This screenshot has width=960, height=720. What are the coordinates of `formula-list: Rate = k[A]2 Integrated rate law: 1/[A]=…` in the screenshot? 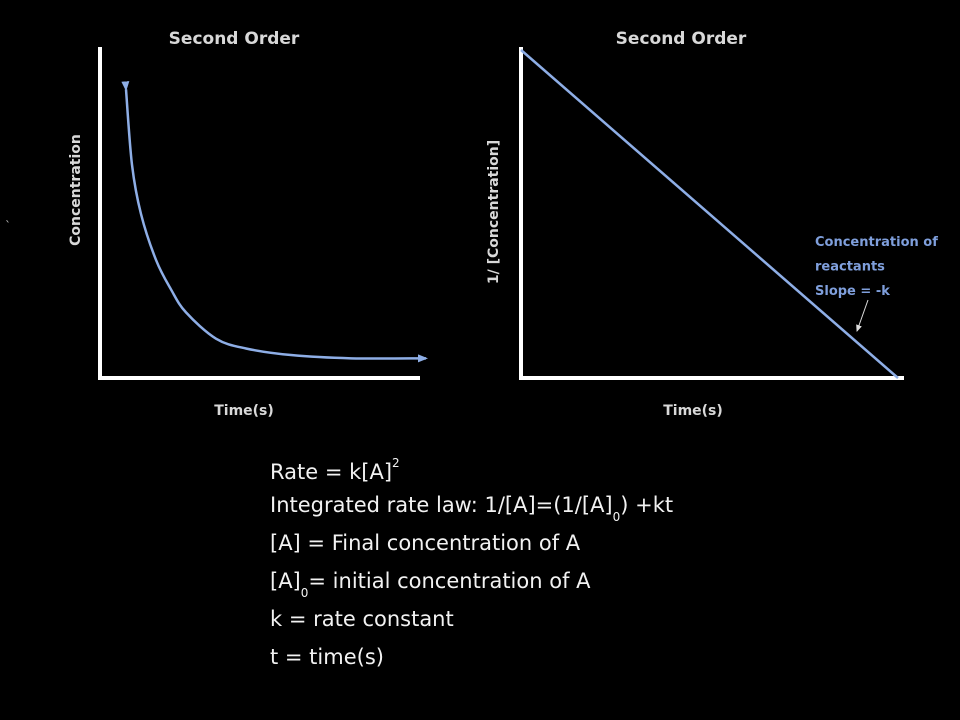 It's located at (471, 564).